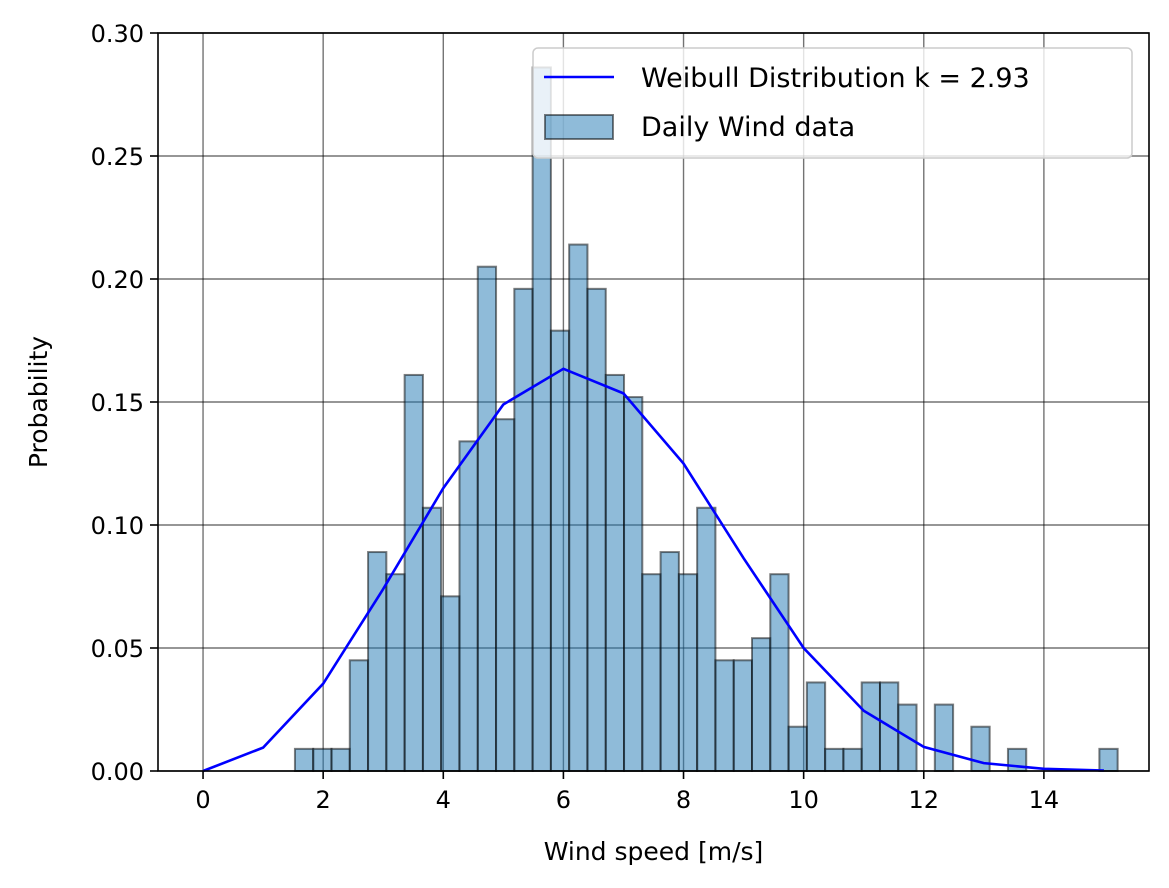 This screenshot has height=888, width=1169. What do you see at coordinates (563, 800) in the screenshot?
I see `x-tick-label: 6` at bounding box center [563, 800].